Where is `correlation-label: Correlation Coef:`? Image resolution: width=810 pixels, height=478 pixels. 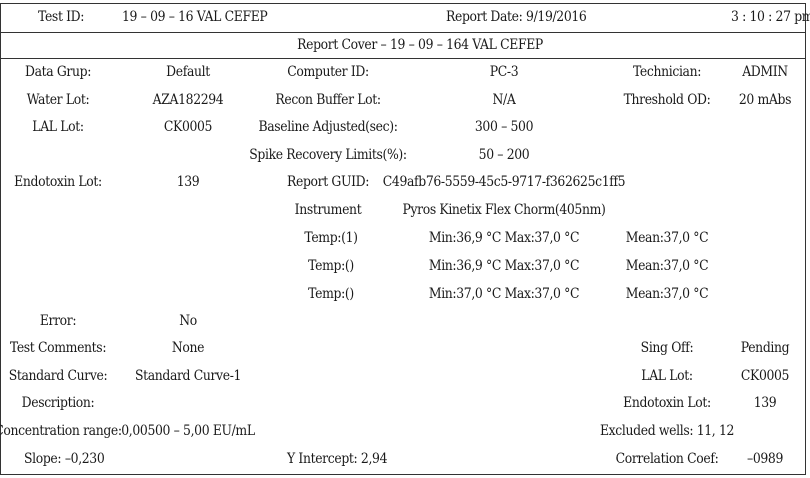 correlation-label: Correlation Coef: is located at coordinates (667, 459).